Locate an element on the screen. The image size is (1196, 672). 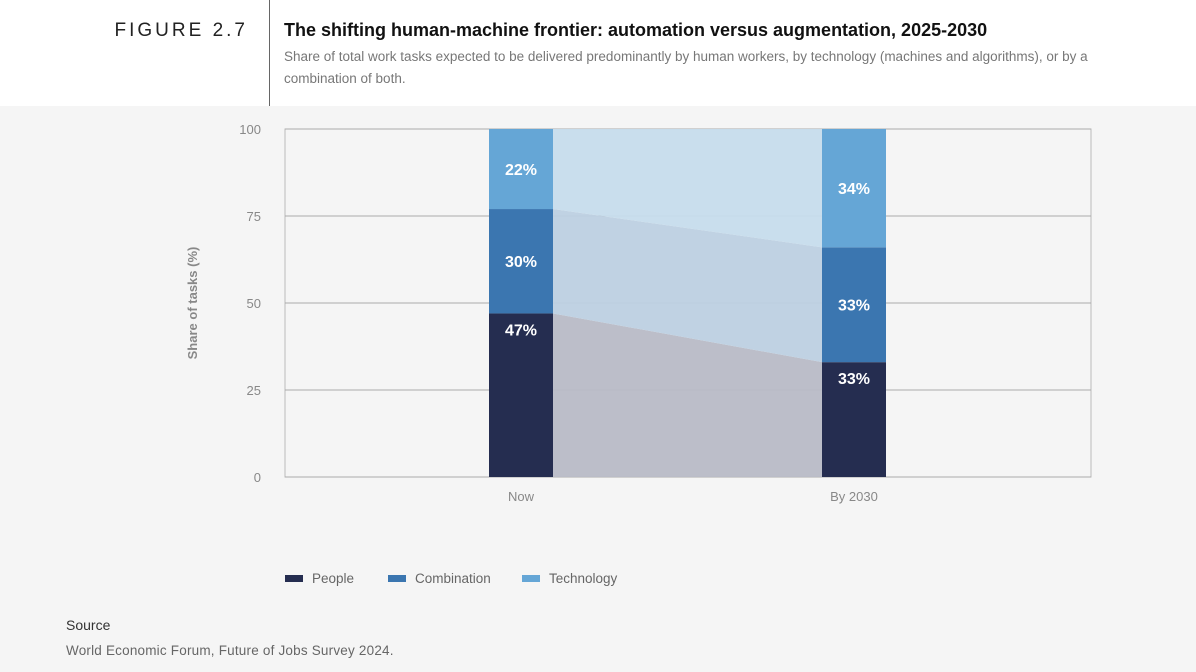
y-tick-label: 75 is located at coordinates (254, 216).